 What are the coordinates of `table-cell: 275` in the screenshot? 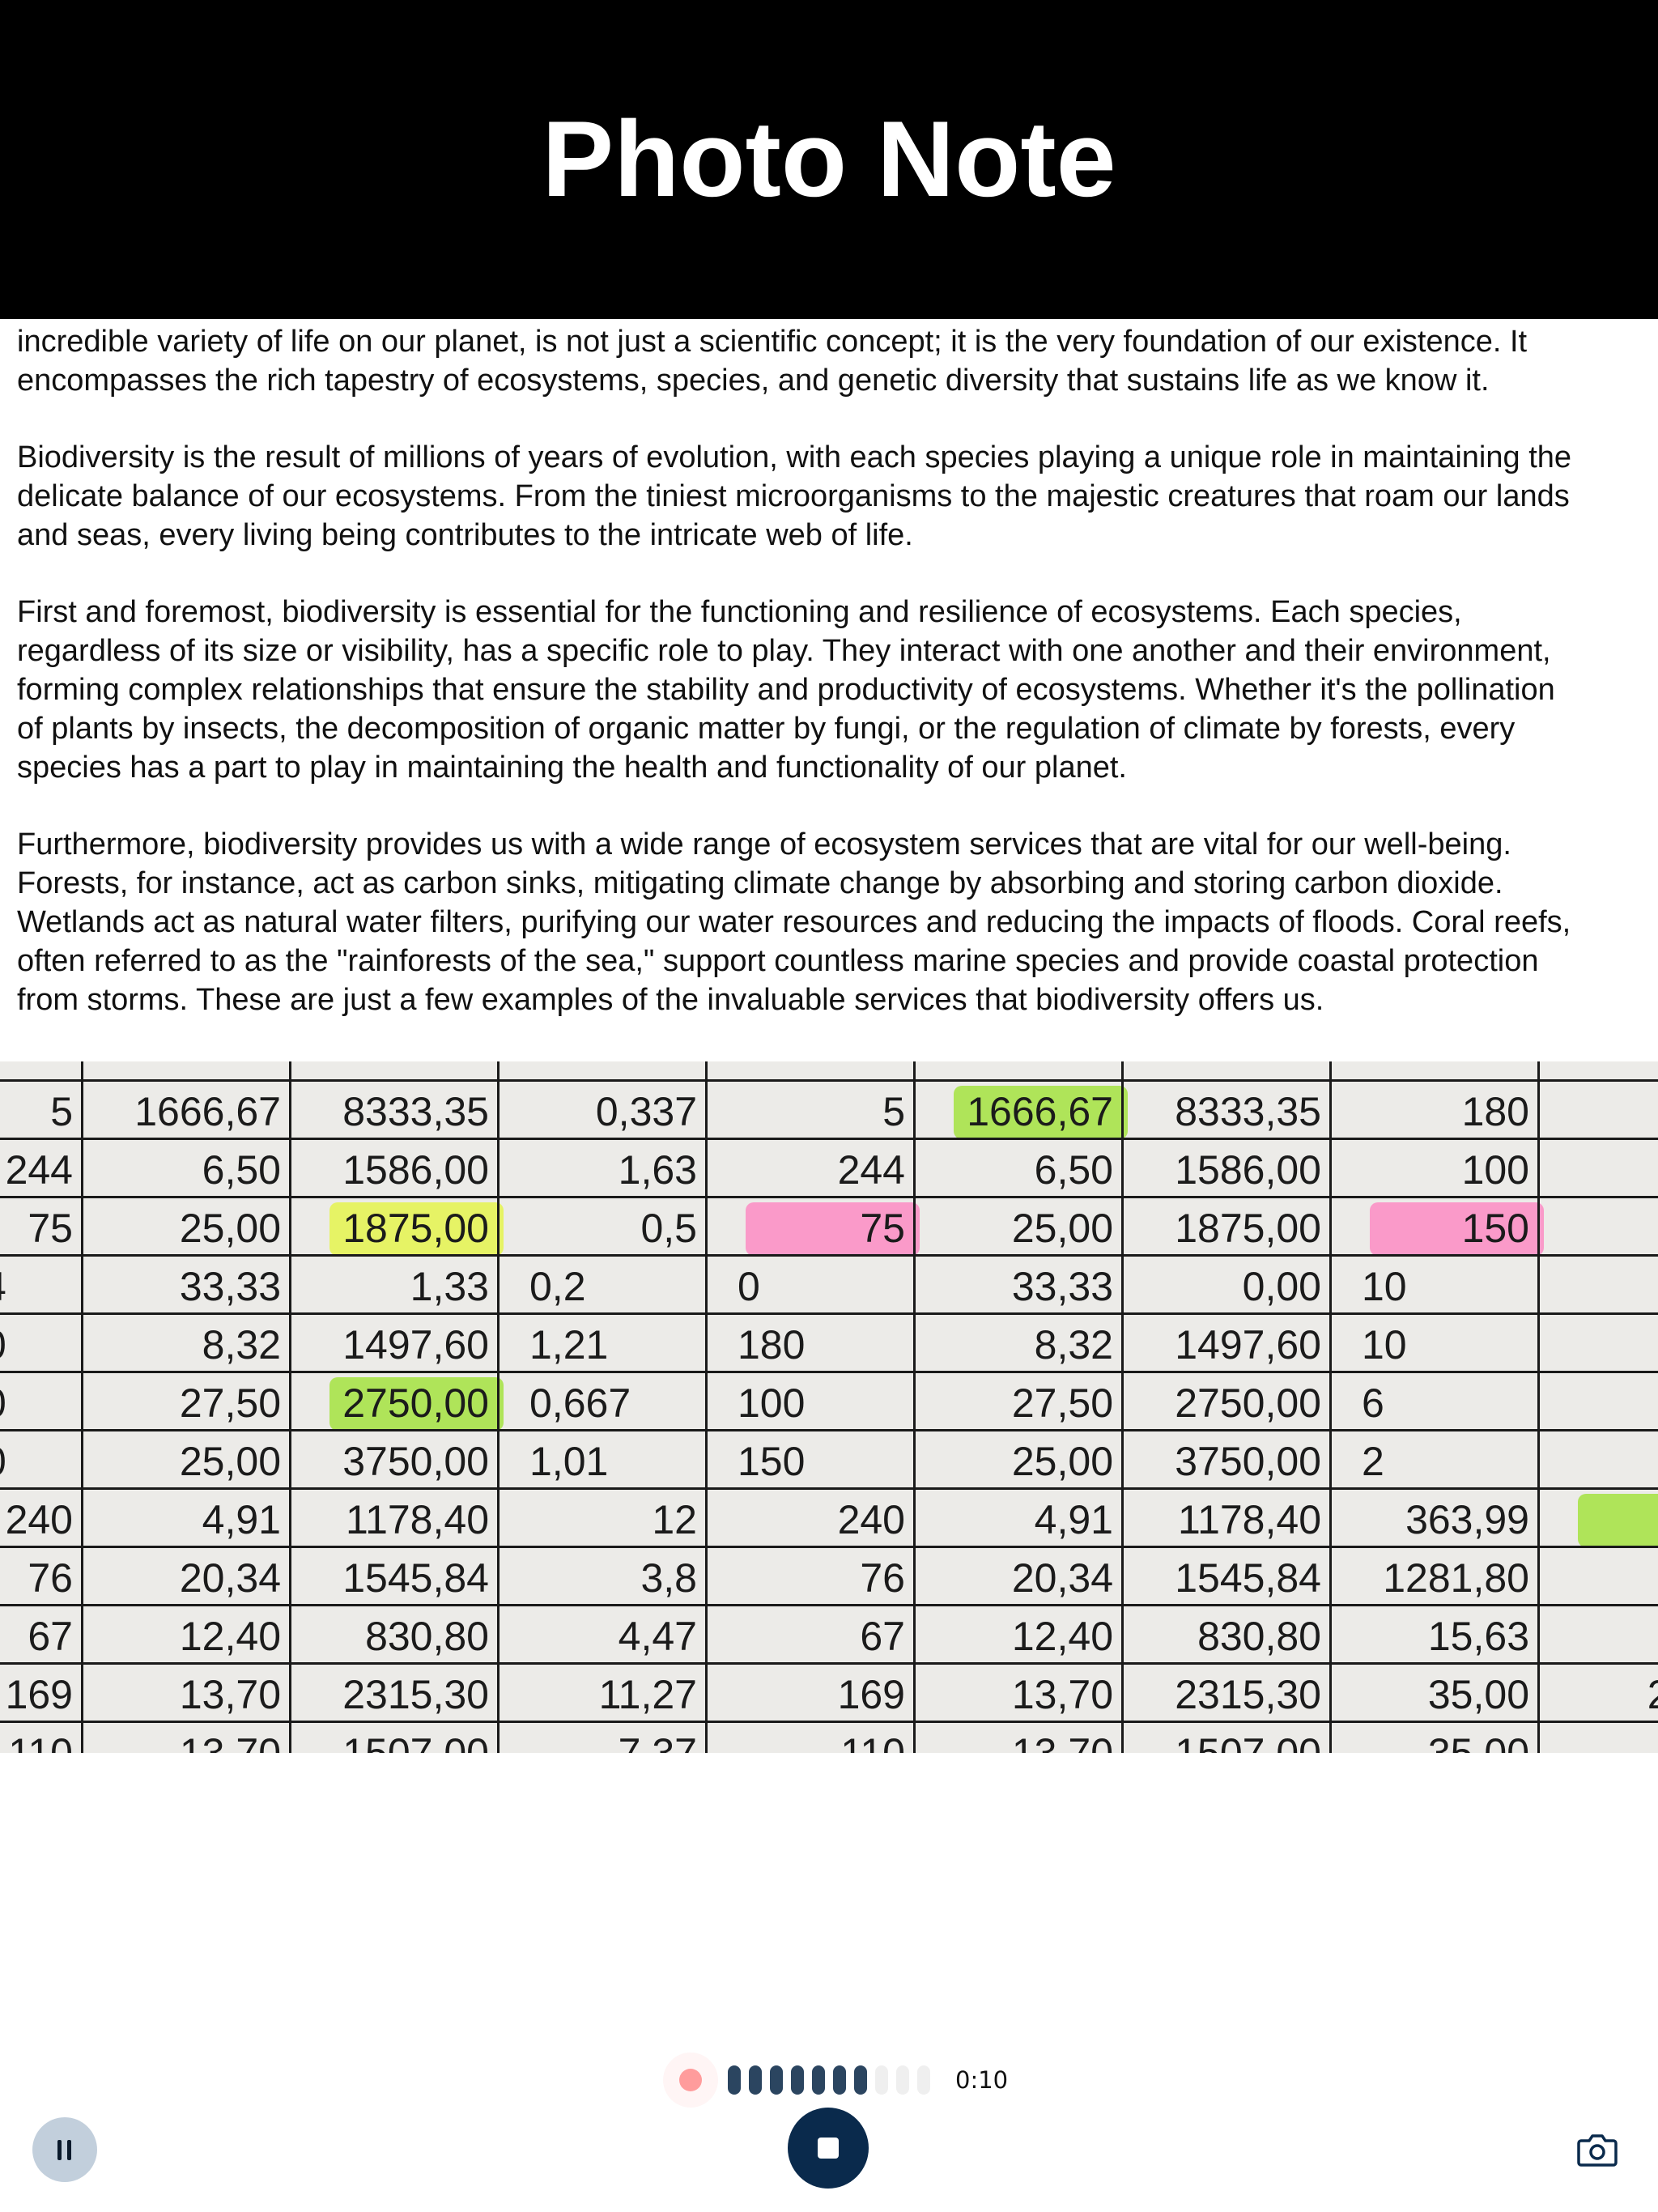 It's located at (1597, 1169).